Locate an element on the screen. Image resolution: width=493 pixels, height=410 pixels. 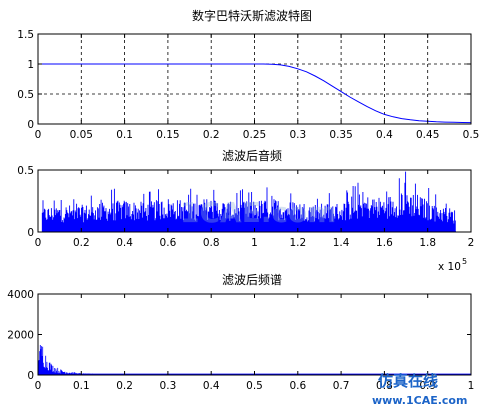
x-tick-label: 1.6 is located at coordinates (384, 243).